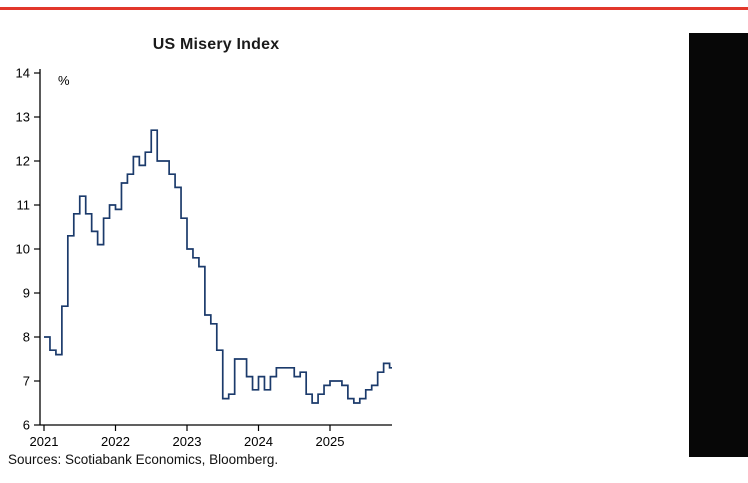 The width and height of the screenshot is (748, 483). Describe the element at coordinates (115, 441) in the screenshot. I see `x-tick-label: 2022` at that location.